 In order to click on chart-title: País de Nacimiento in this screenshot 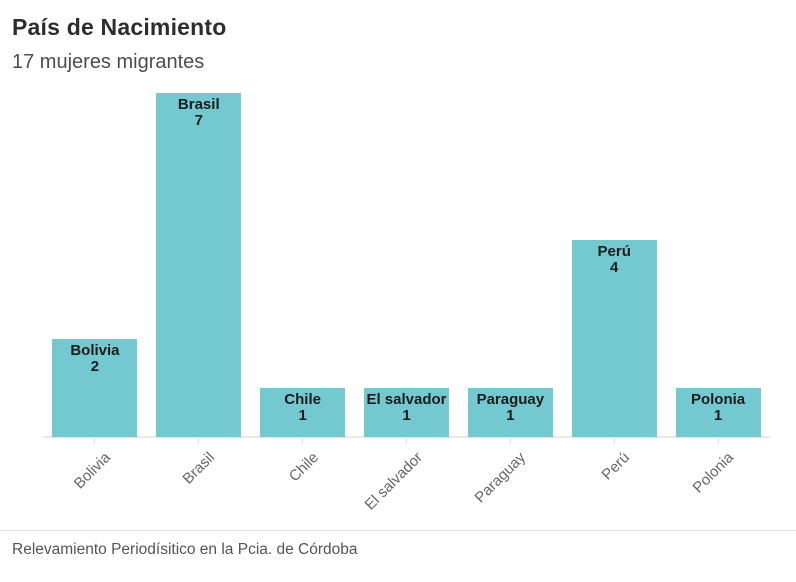, I will do `click(119, 27)`.